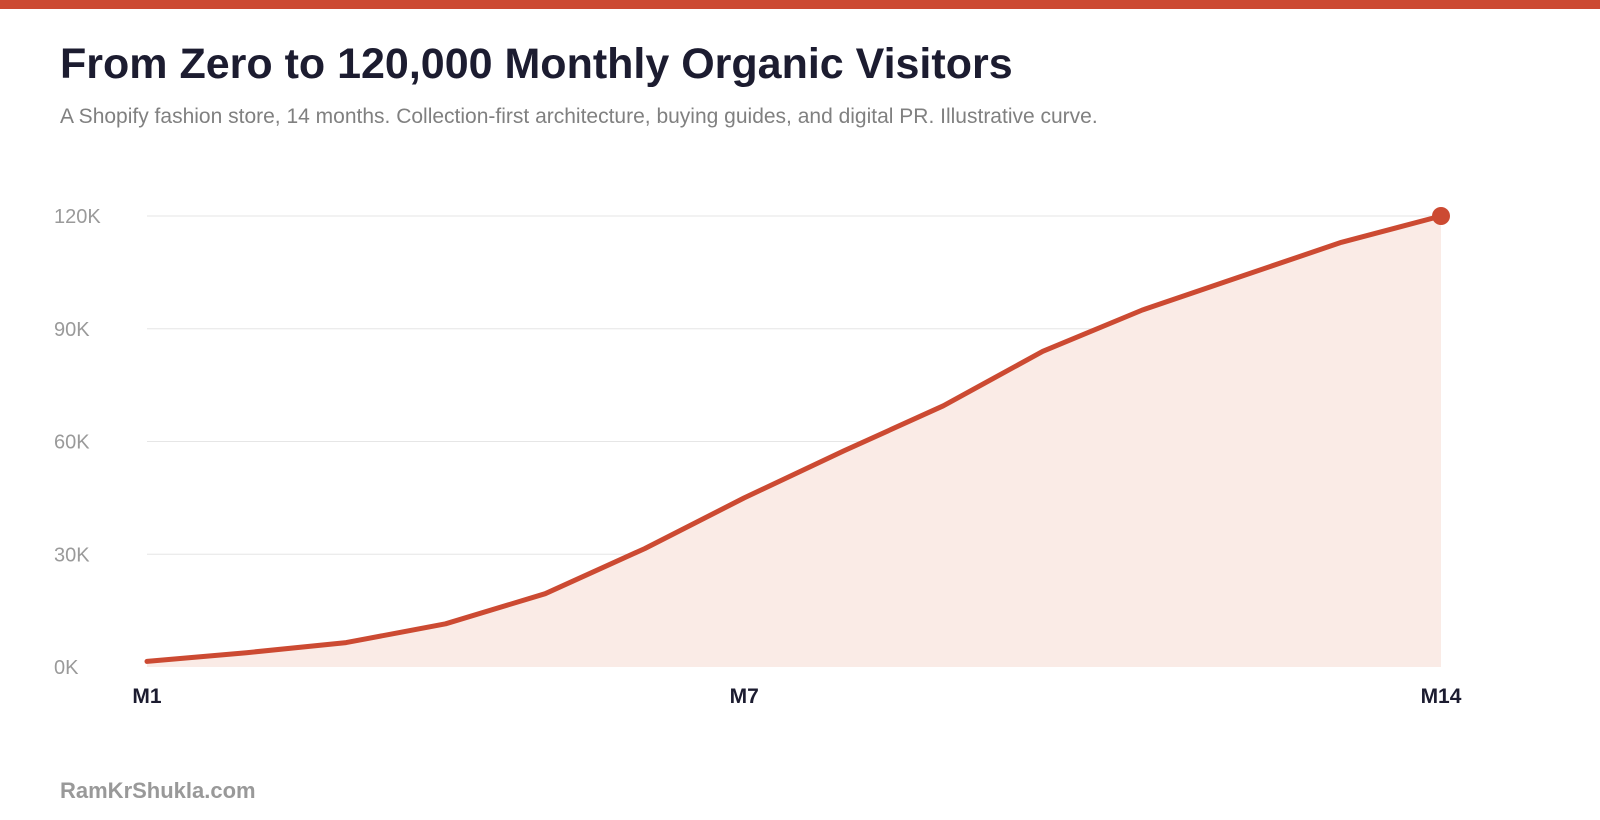 This screenshot has height=820, width=1600. What do you see at coordinates (72, 443) in the screenshot?
I see `y-tick-label: 60K` at bounding box center [72, 443].